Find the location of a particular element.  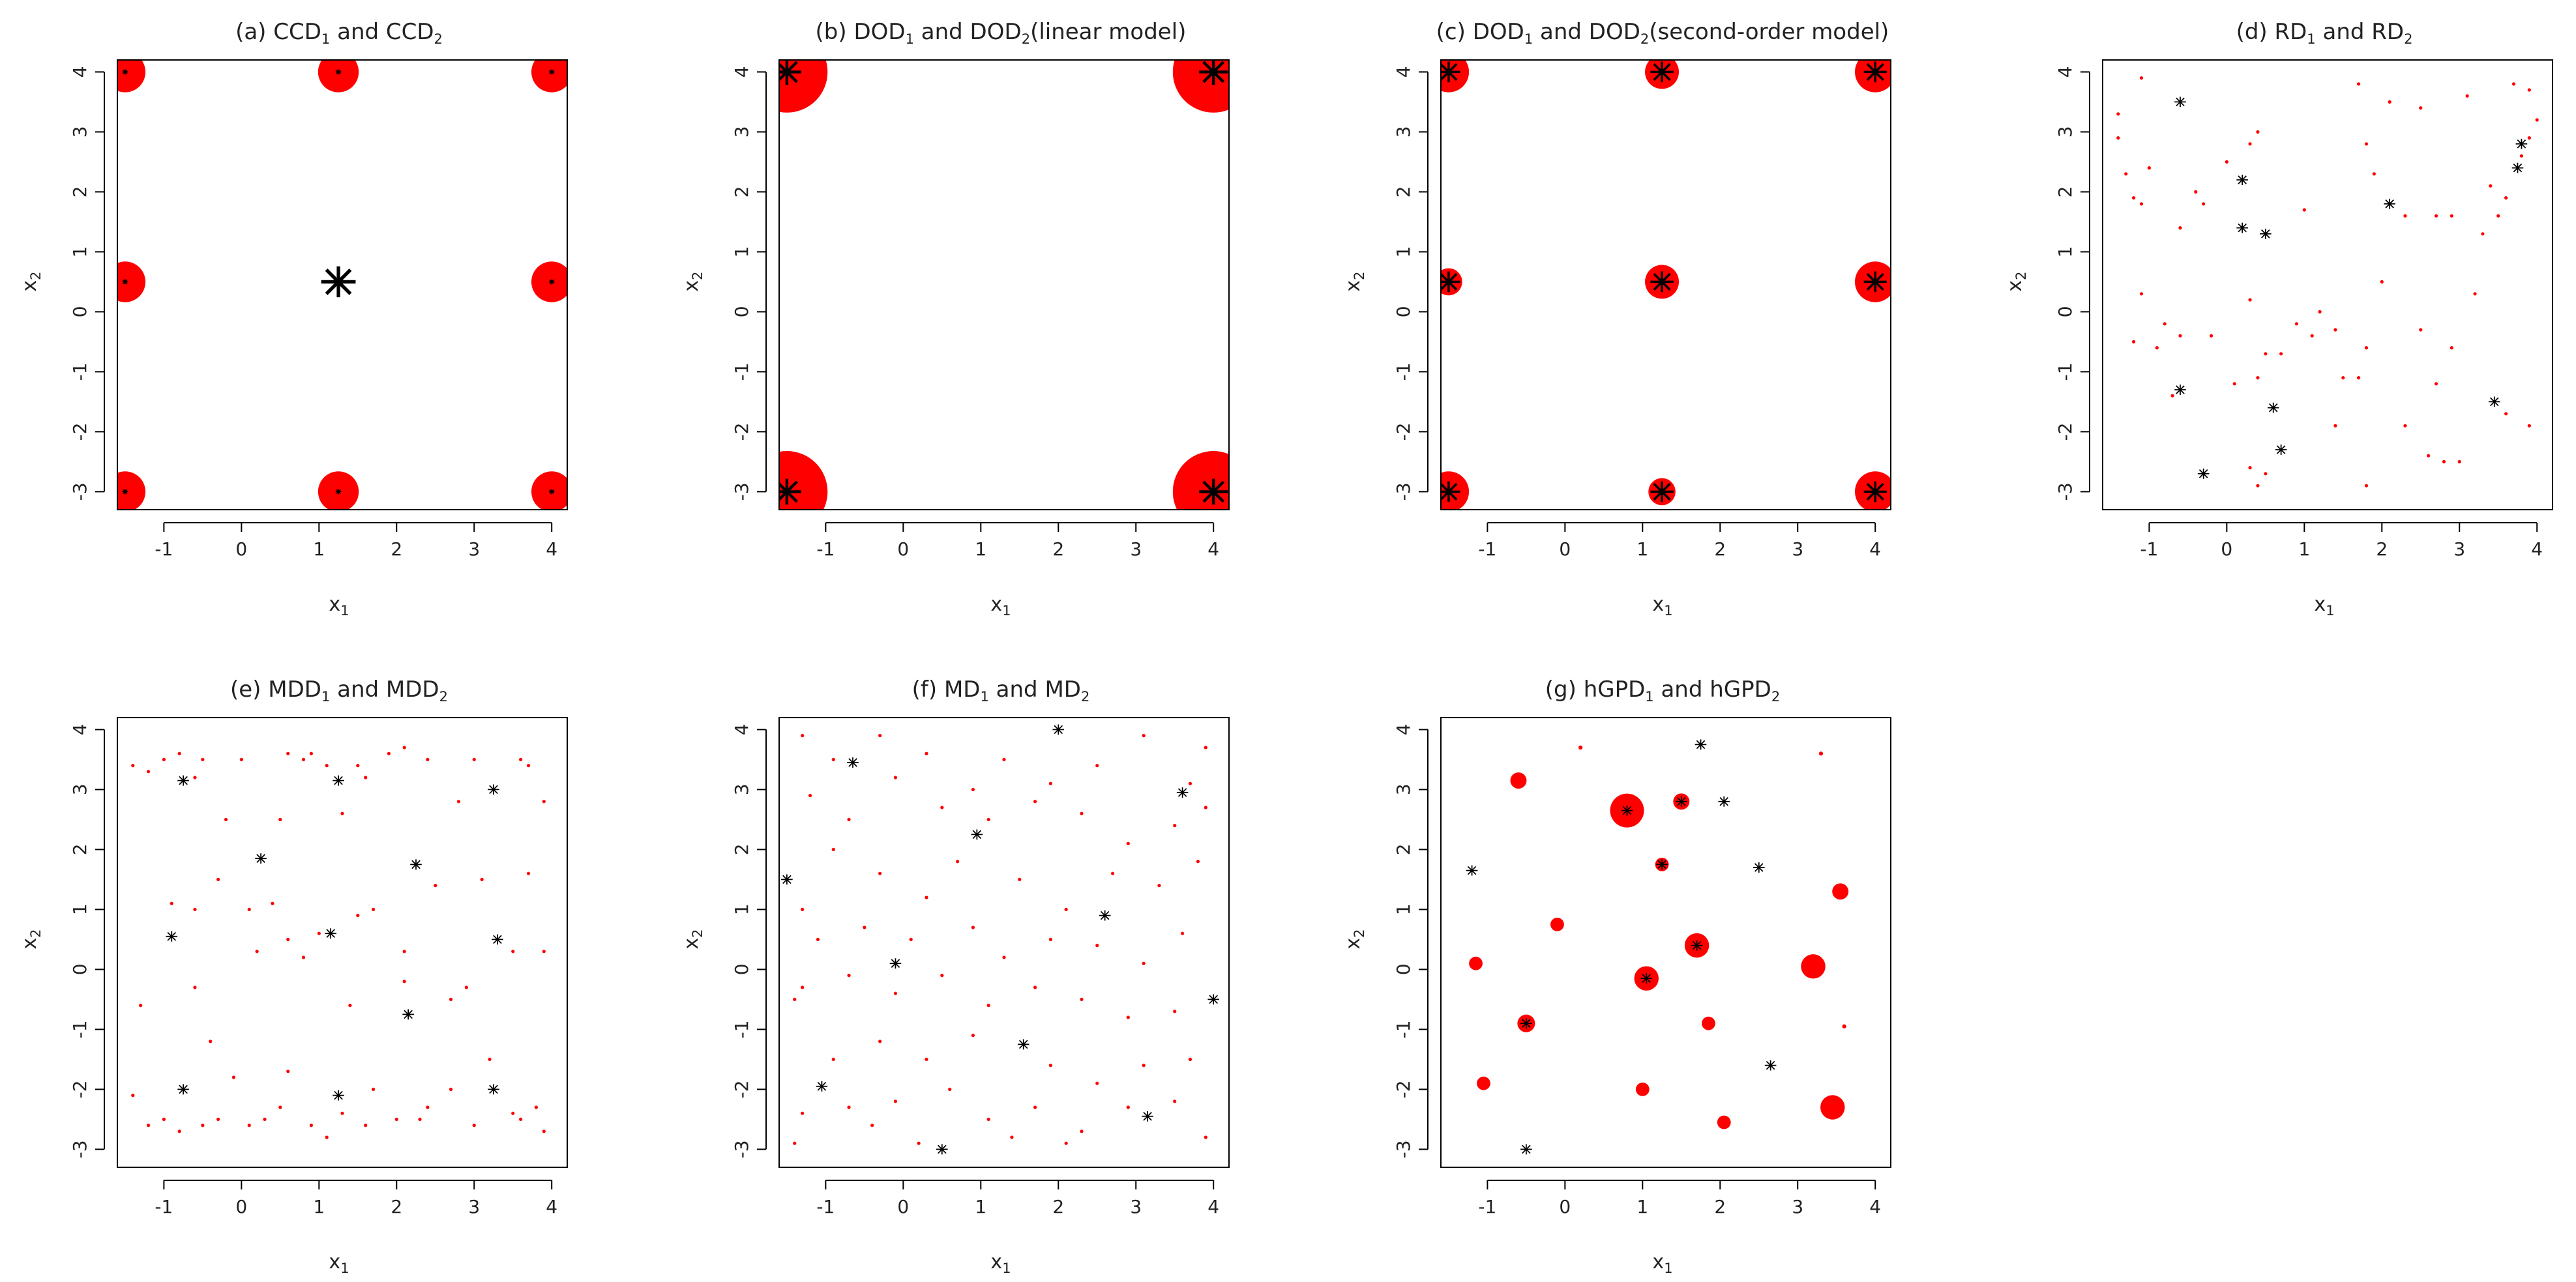

y-tick-label: 4 is located at coordinates (80, 729).